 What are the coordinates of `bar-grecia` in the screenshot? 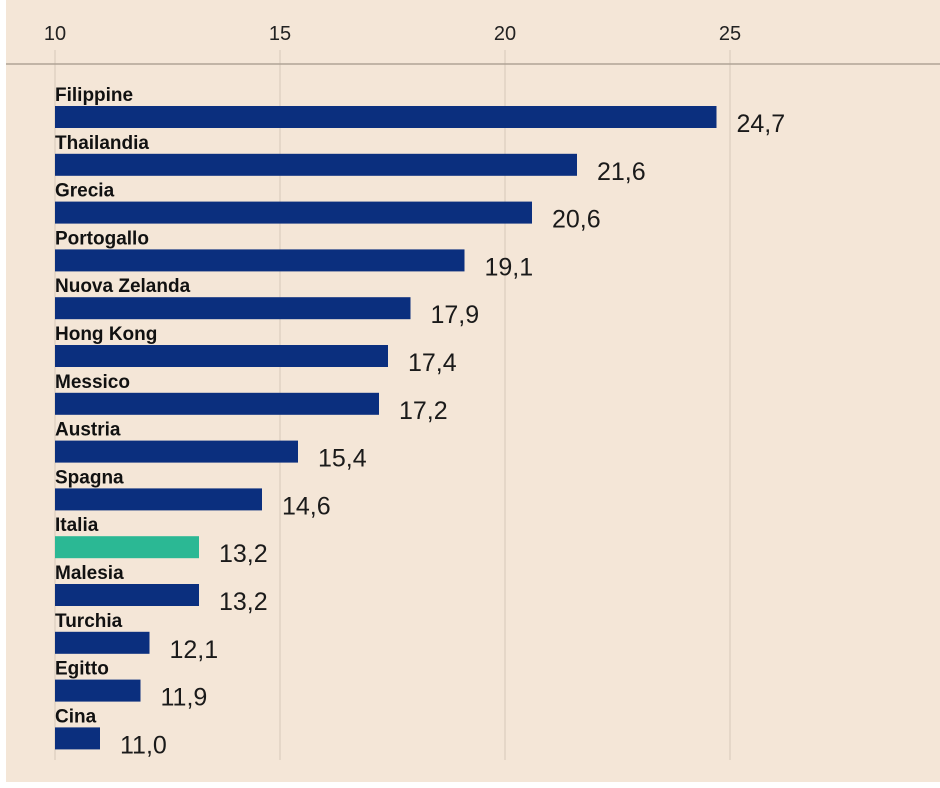 It's located at (293, 212).